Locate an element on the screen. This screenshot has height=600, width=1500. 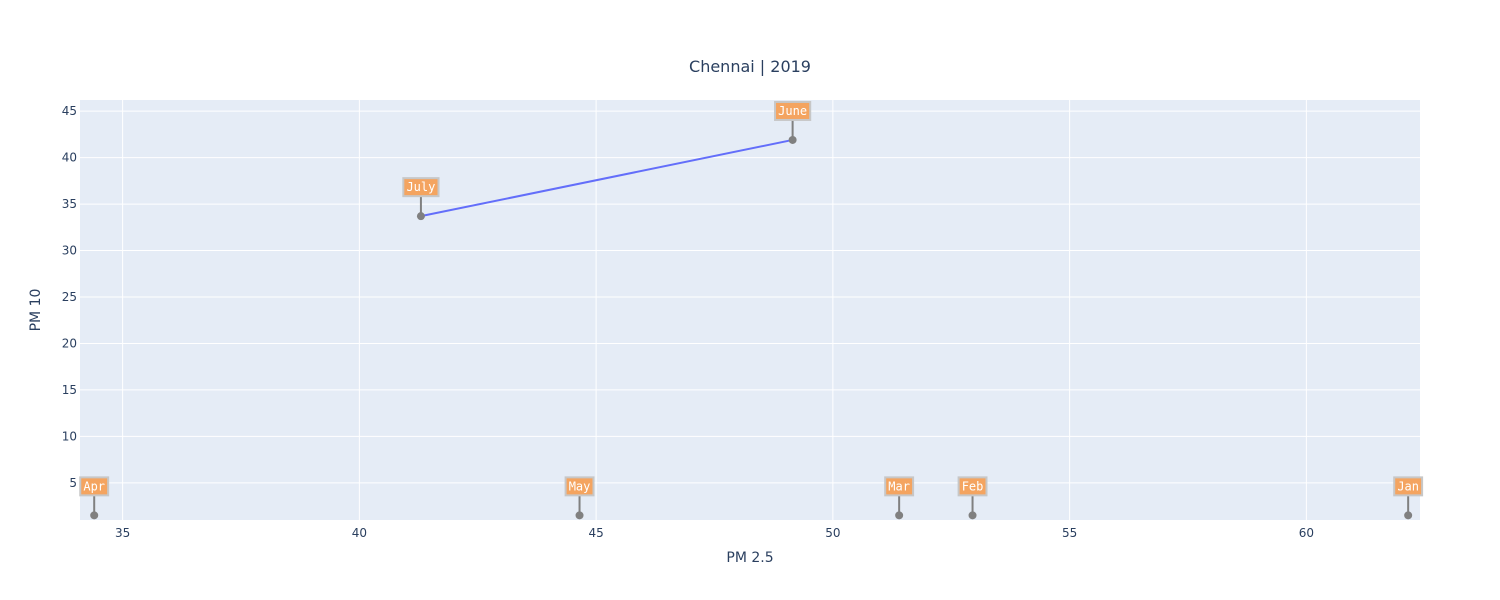
y-tick-label: 45 is located at coordinates (69, 111).